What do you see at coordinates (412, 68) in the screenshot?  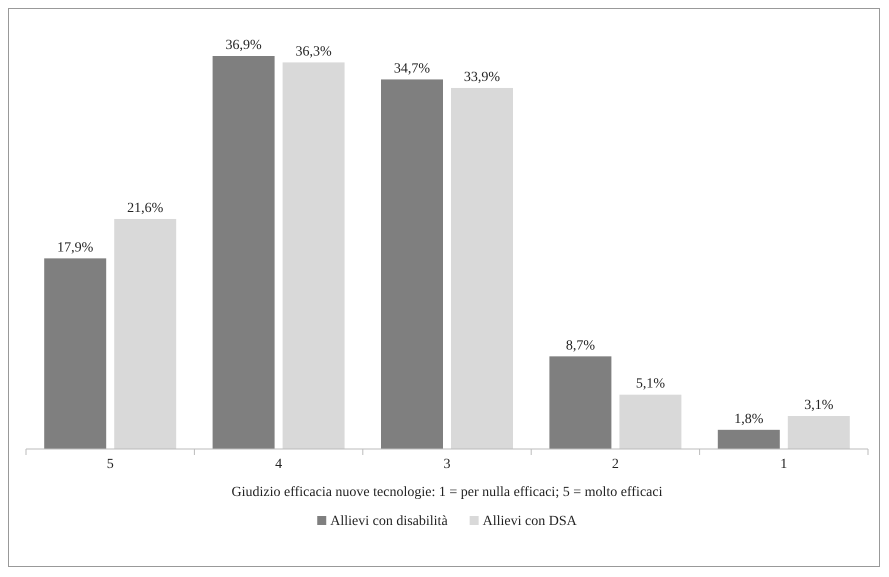 I see `data-label: 34,7%` at bounding box center [412, 68].